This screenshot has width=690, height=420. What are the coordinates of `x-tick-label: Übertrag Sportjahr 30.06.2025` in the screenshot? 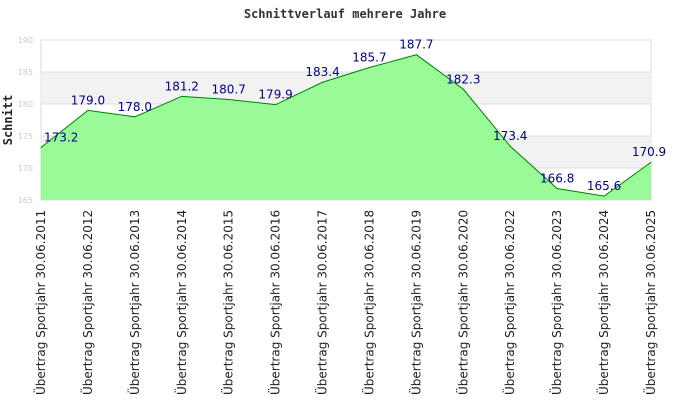 It's located at (650, 302).